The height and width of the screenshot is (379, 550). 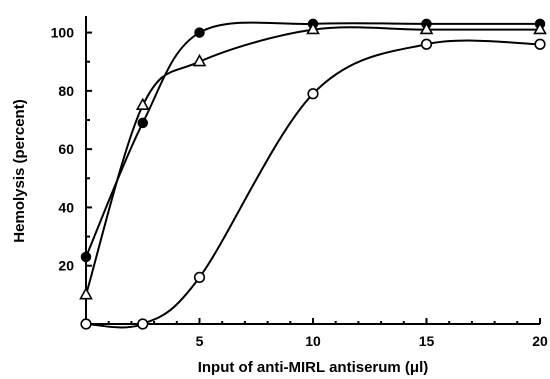 I want to click on y-tick-label: 80, so click(x=66, y=91).